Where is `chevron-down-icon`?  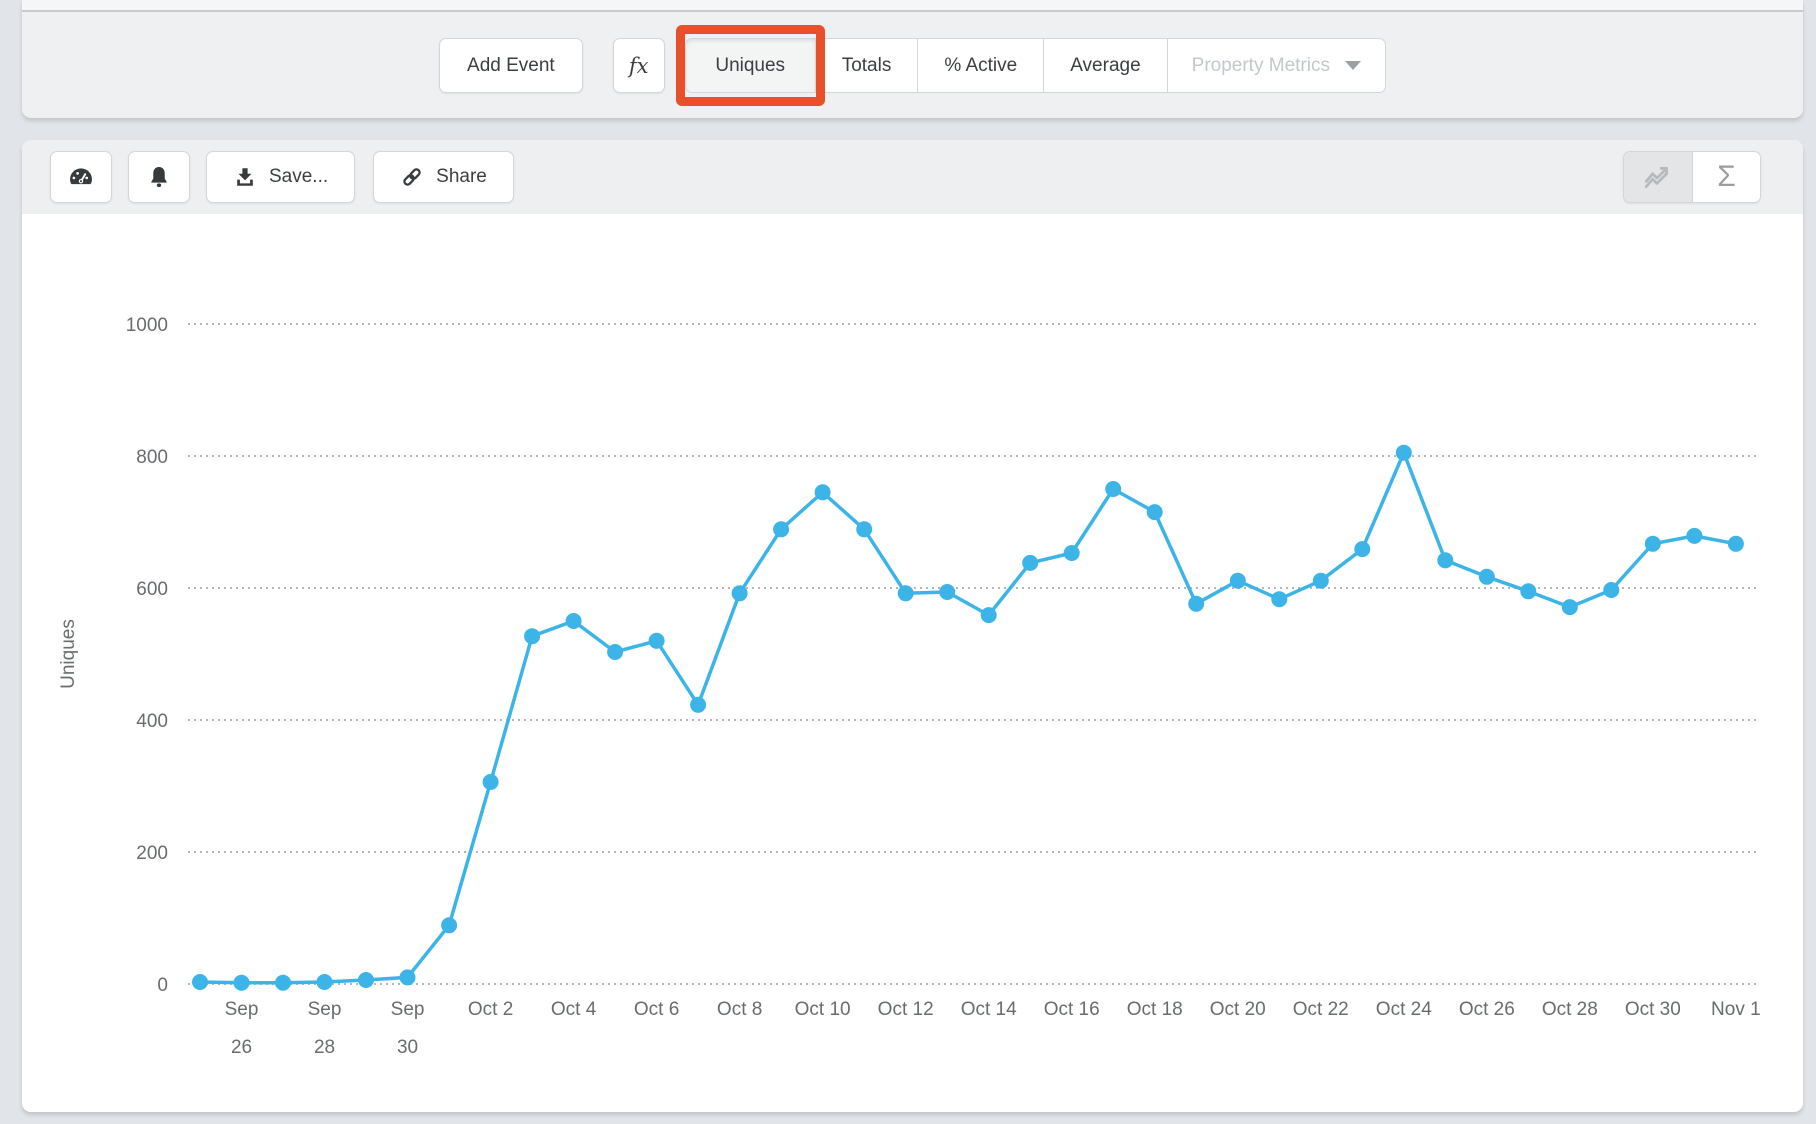 chevron-down-icon is located at coordinates (1352, 65).